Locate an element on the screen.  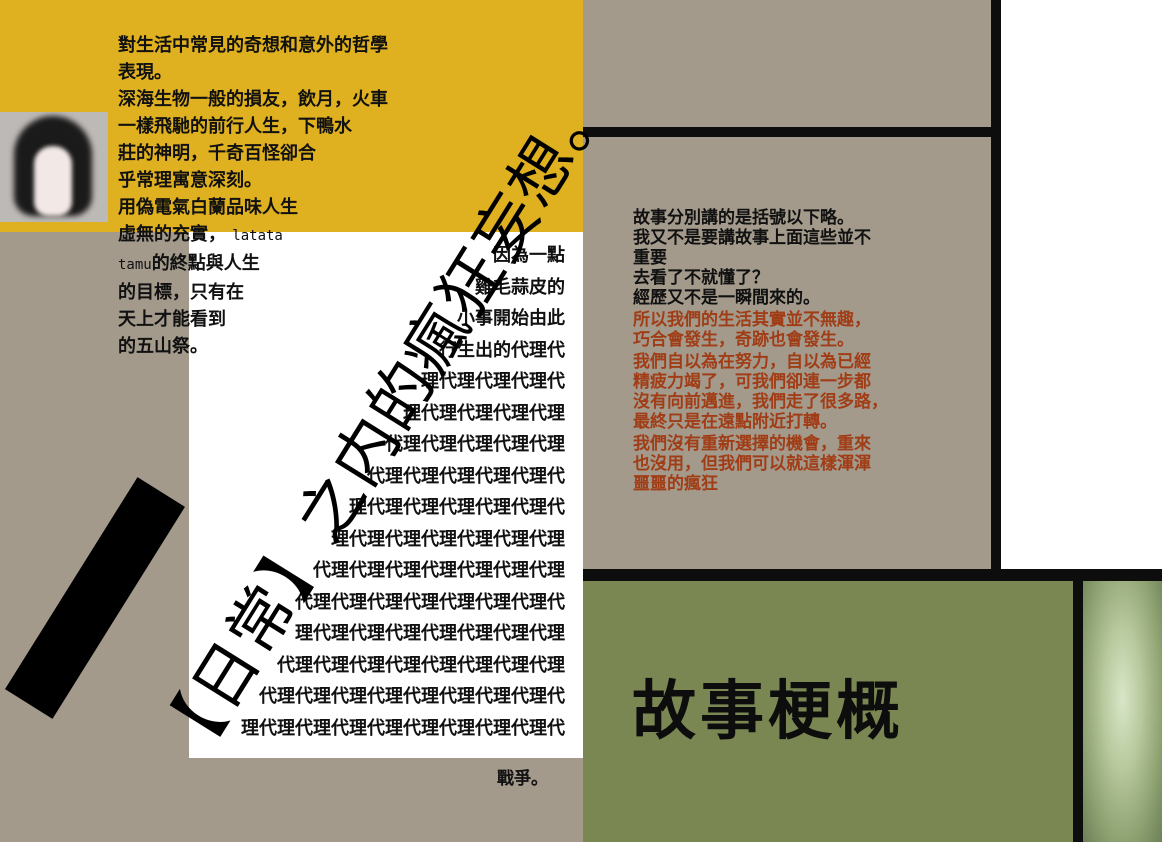
synopsis-heading: 故事梗概 is located at coordinates (768, 712).